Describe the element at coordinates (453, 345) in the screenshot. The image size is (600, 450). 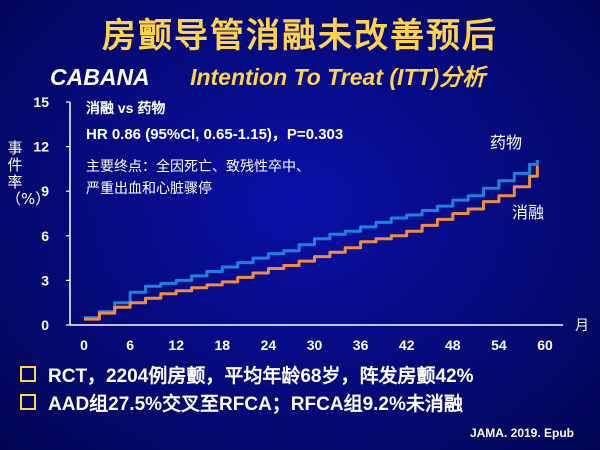
I see `x-tick-label: 48` at that location.